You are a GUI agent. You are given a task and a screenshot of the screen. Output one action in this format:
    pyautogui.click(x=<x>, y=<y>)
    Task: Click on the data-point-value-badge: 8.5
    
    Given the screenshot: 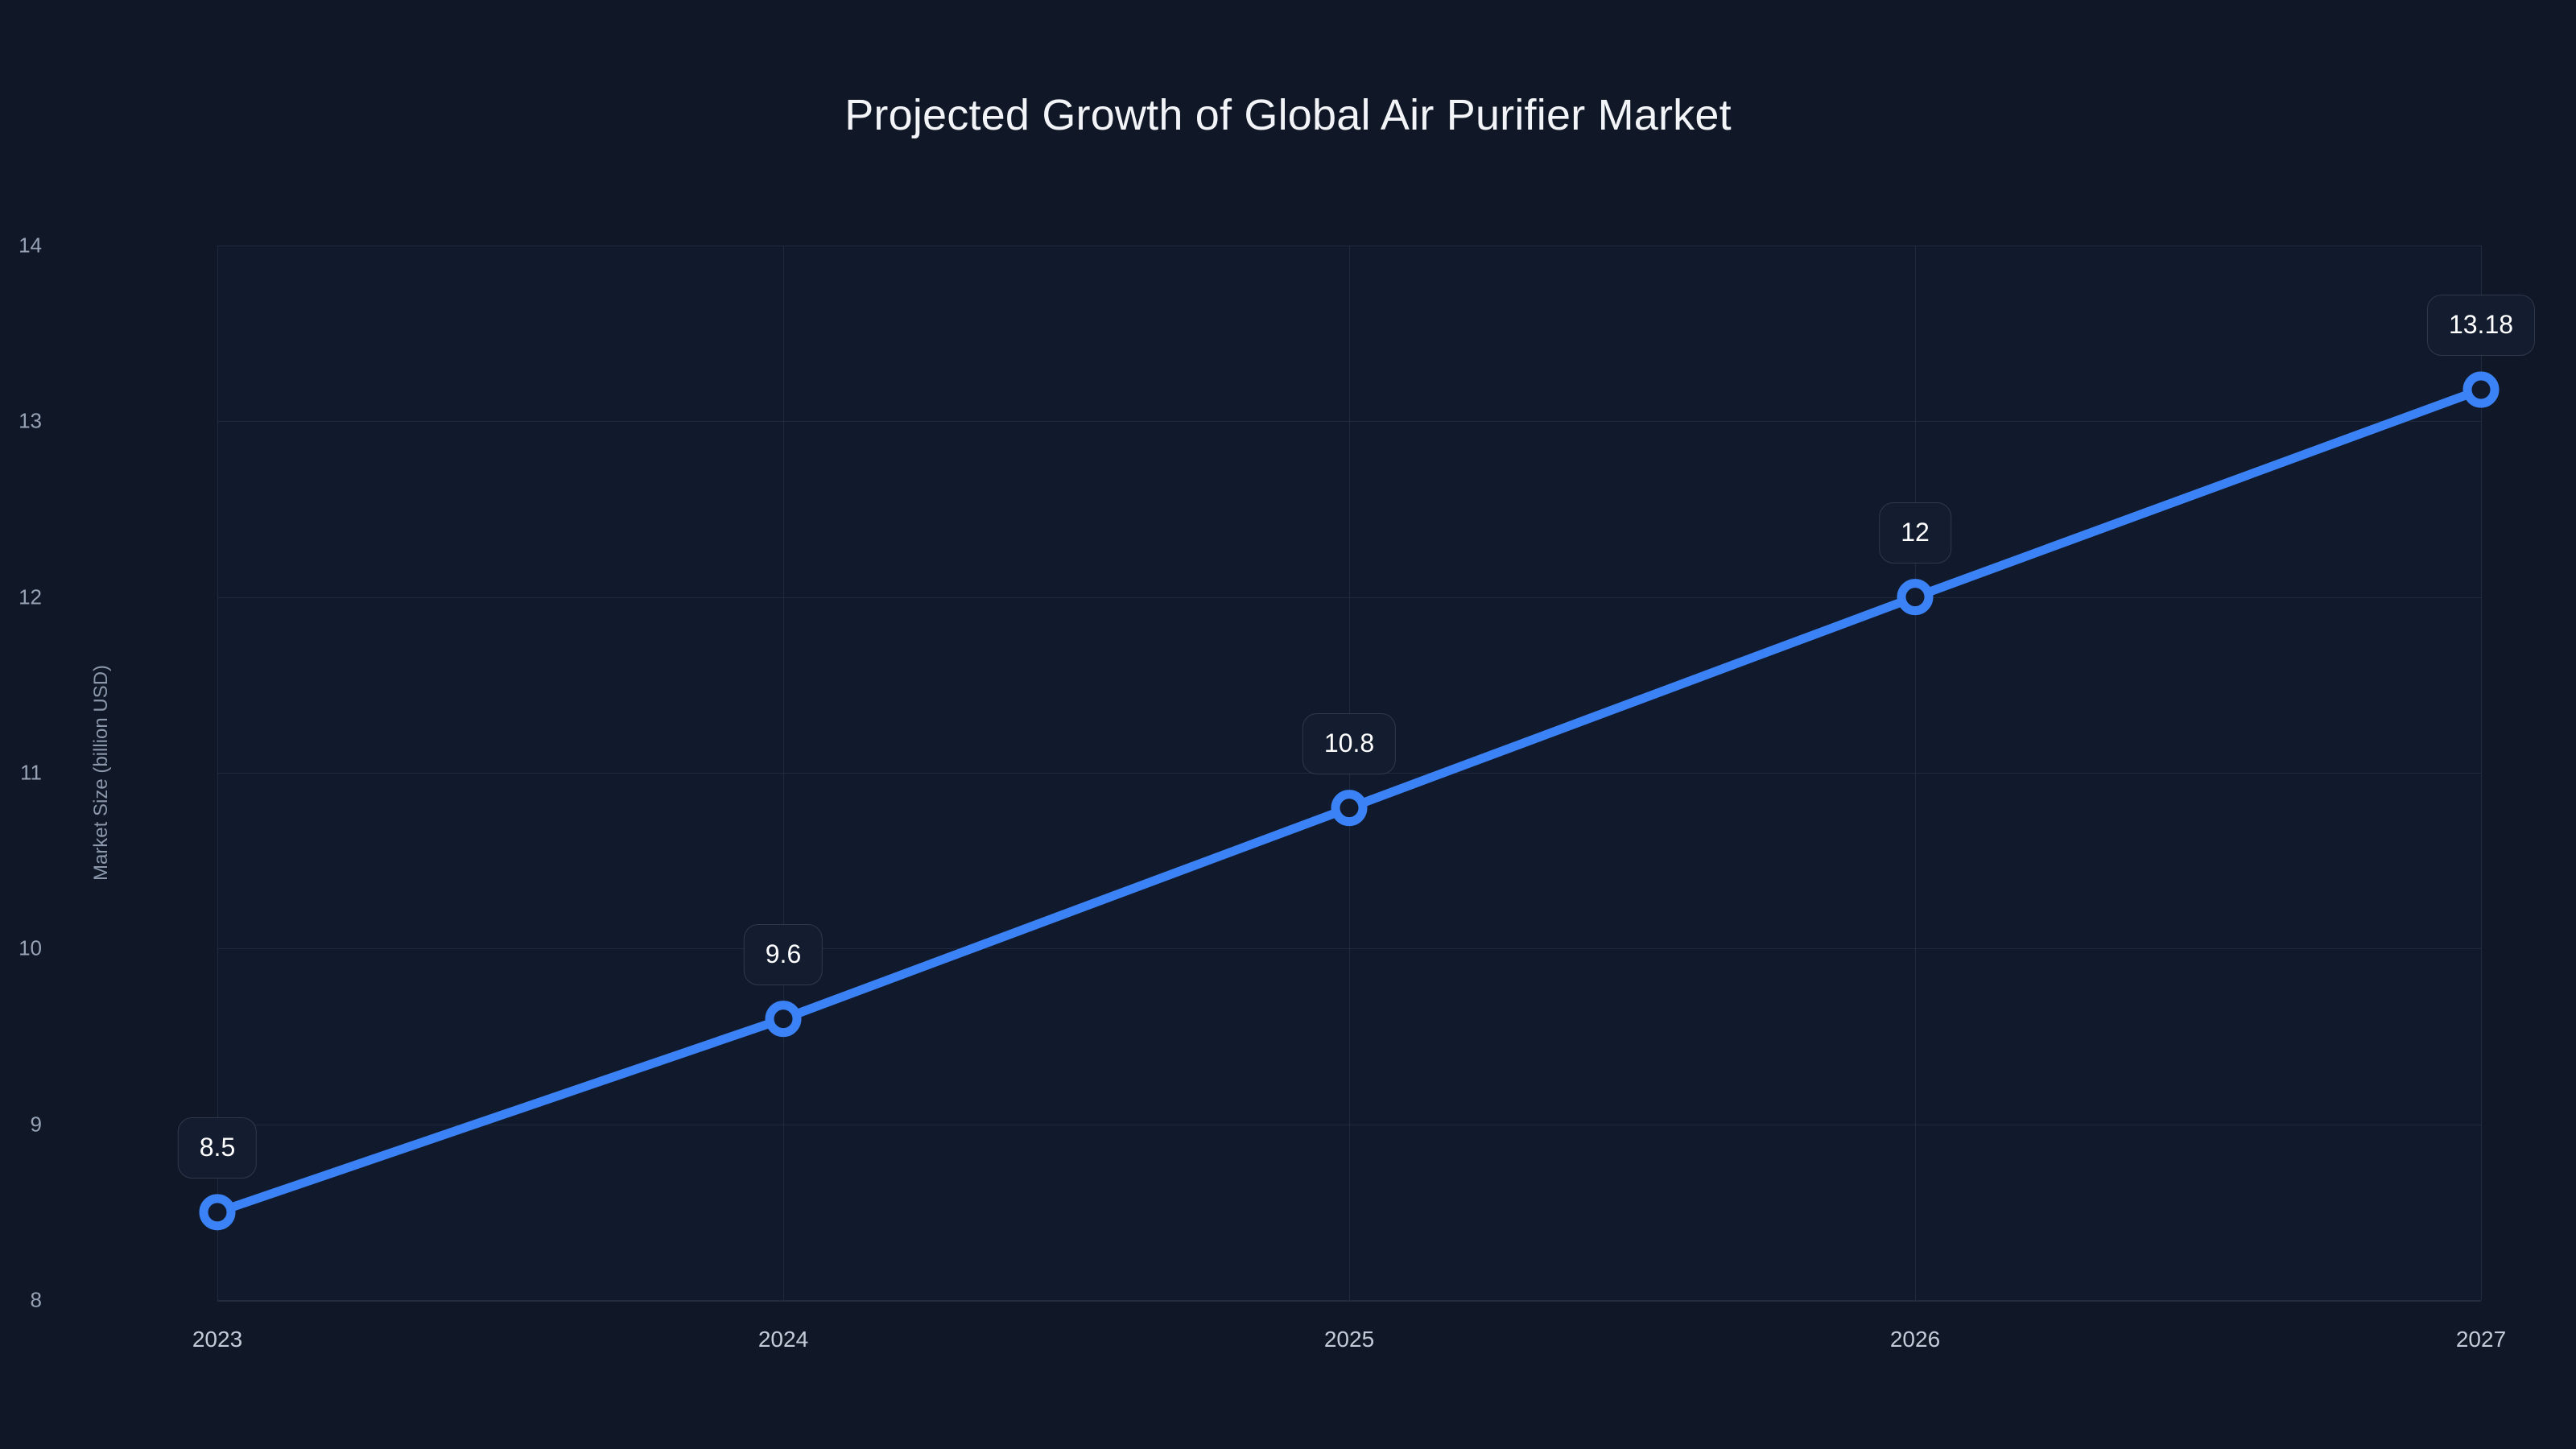 What is the action you would take?
    pyautogui.click(x=217, y=1148)
    